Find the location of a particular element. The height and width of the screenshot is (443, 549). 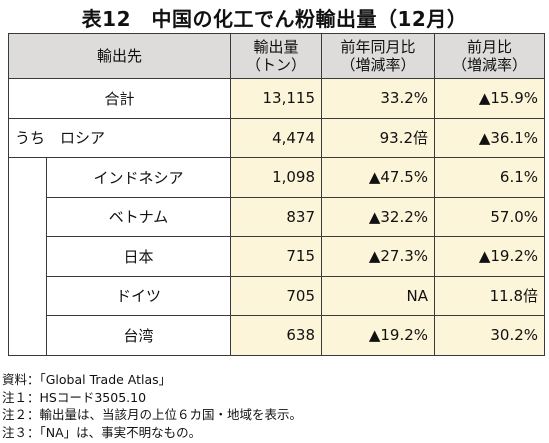

table-row-russia: うち ロシア 4,474 93.2倍 ▲36.1% is located at coordinates (276, 137).